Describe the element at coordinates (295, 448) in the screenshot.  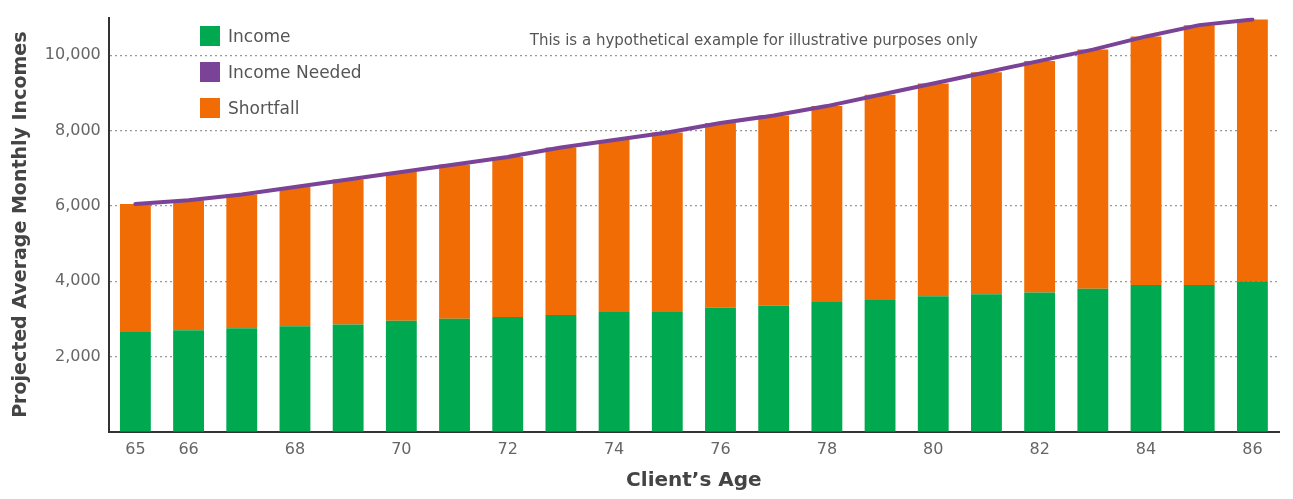
I see `x-tick-label: 68` at that location.